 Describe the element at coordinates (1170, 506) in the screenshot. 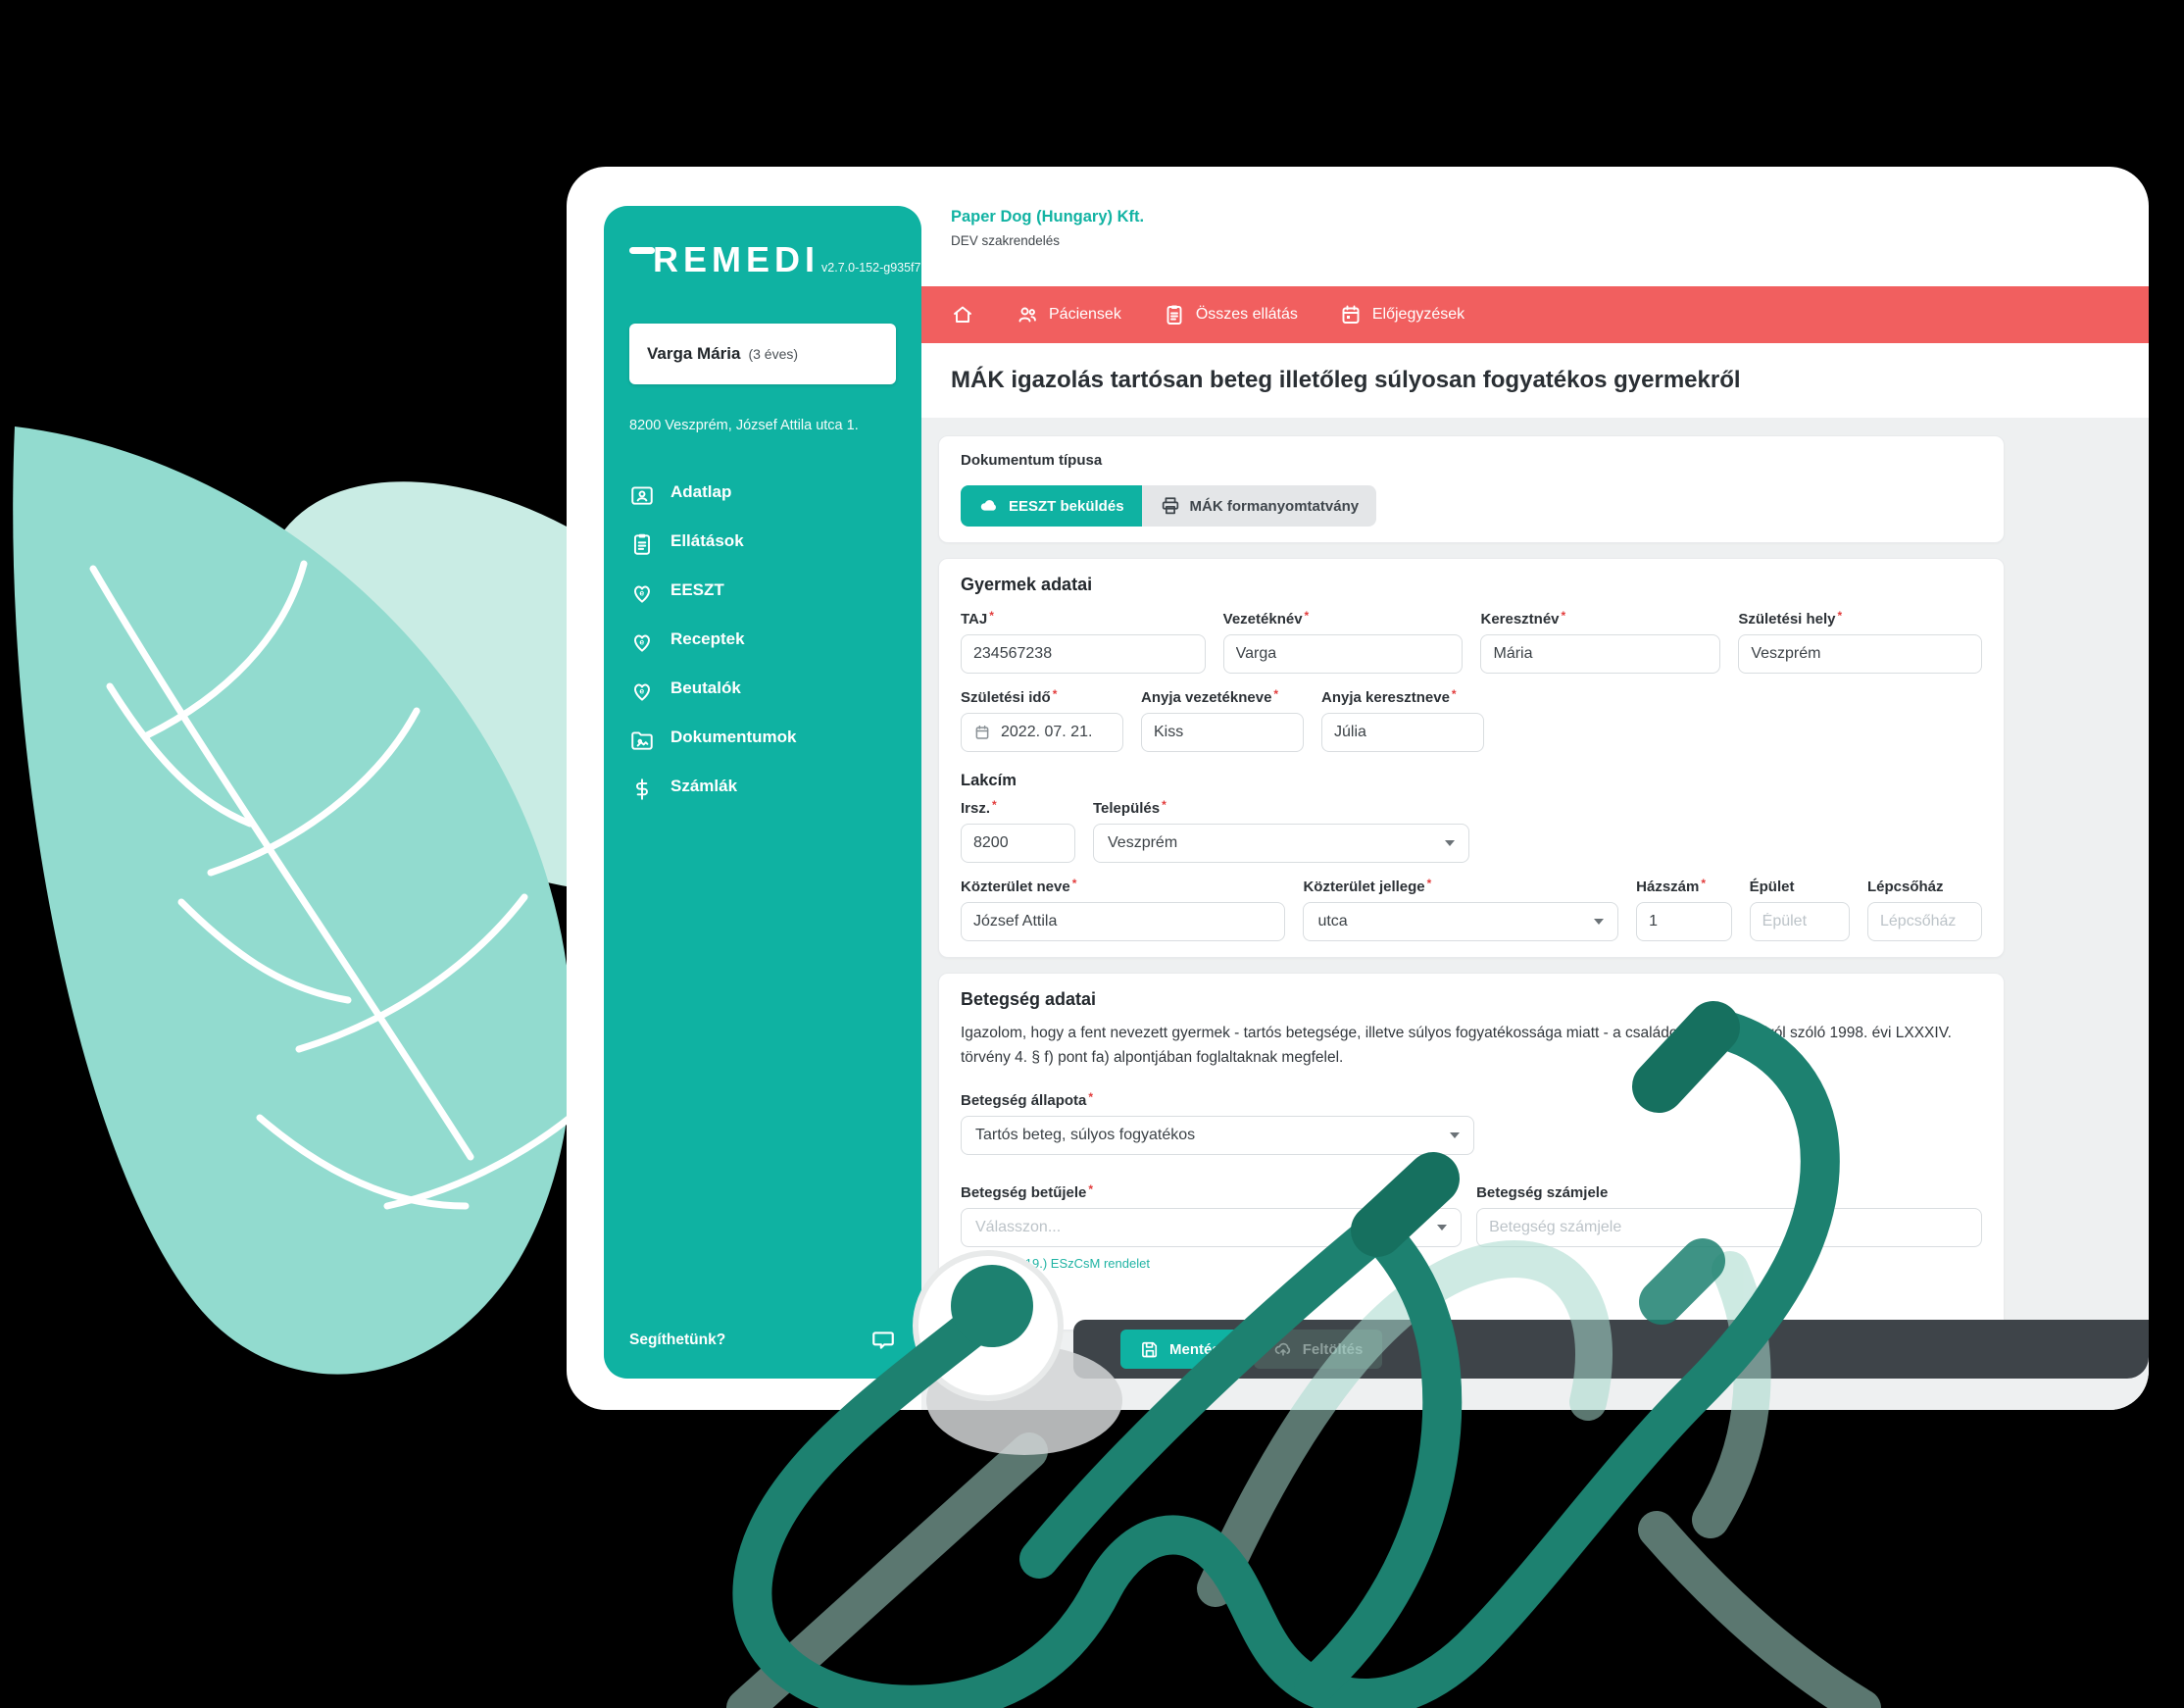

I see `printer-icon` at that location.